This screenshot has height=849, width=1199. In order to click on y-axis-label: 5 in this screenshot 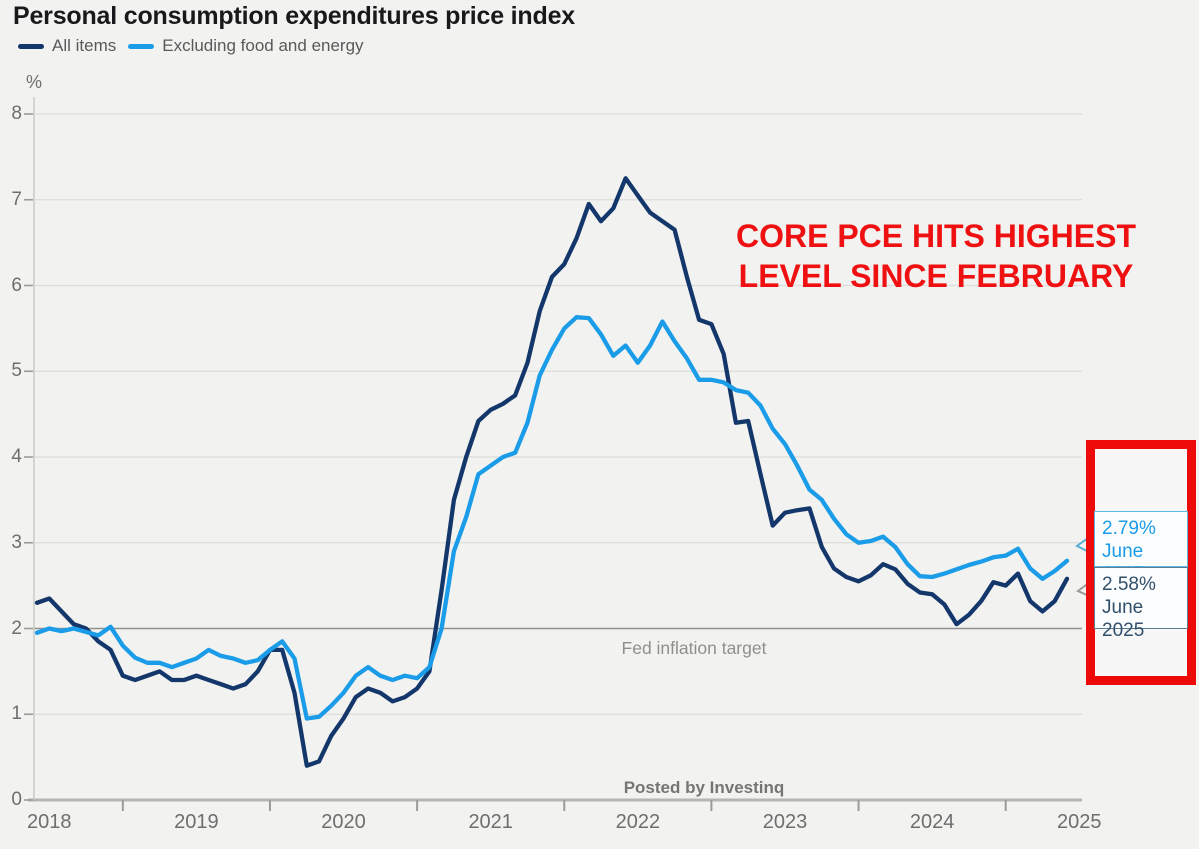, I will do `click(16, 371)`.